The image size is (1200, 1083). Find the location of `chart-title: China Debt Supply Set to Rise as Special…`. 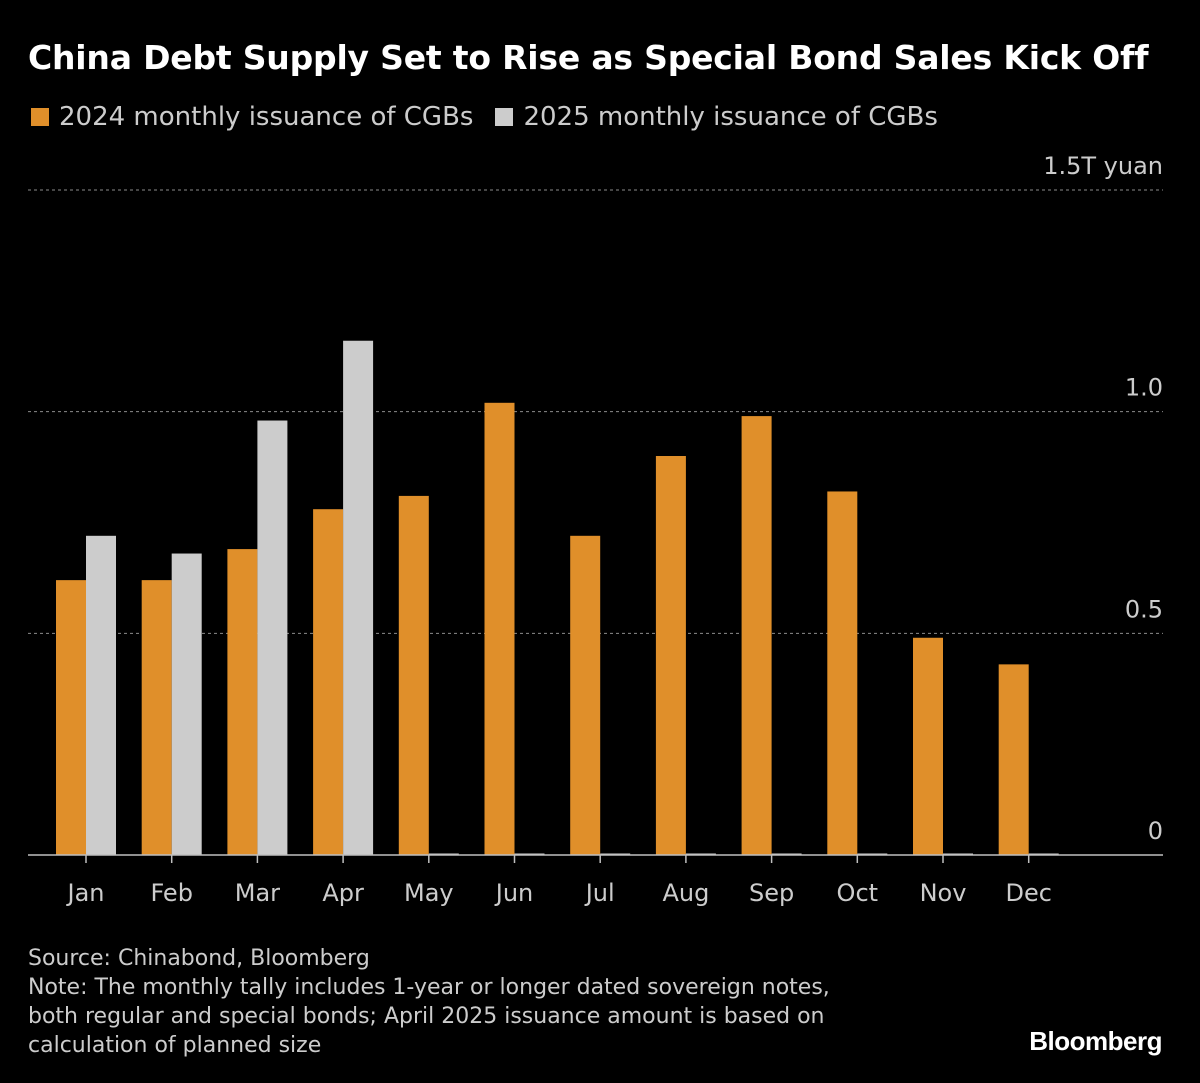

chart-title: China Debt Supply Set to Rise as Special… is located at coordinates (588, 57).